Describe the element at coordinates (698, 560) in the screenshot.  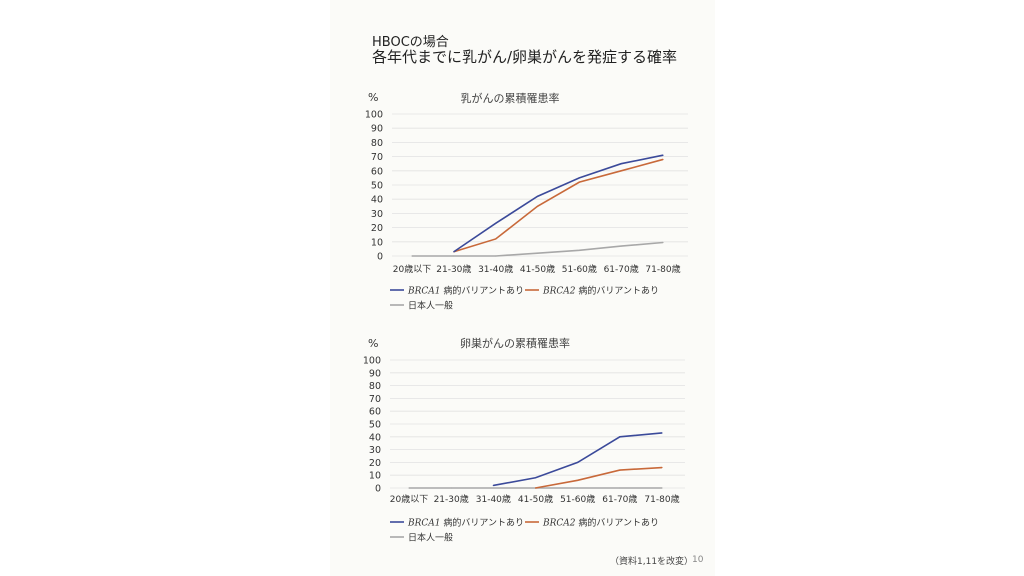
I see `page-number: 10` at that location.